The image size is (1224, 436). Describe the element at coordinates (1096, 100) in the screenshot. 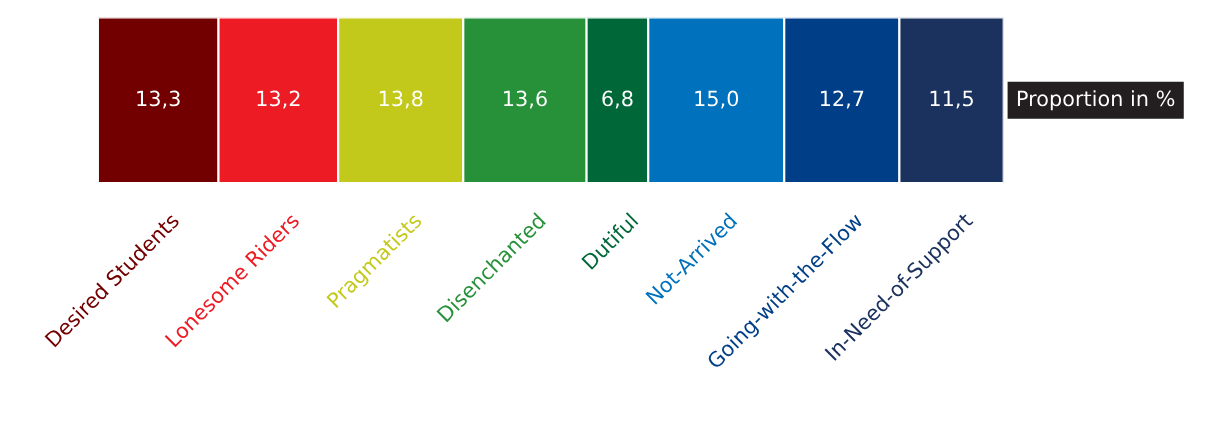

I see `text: Proportion in %` at that location.